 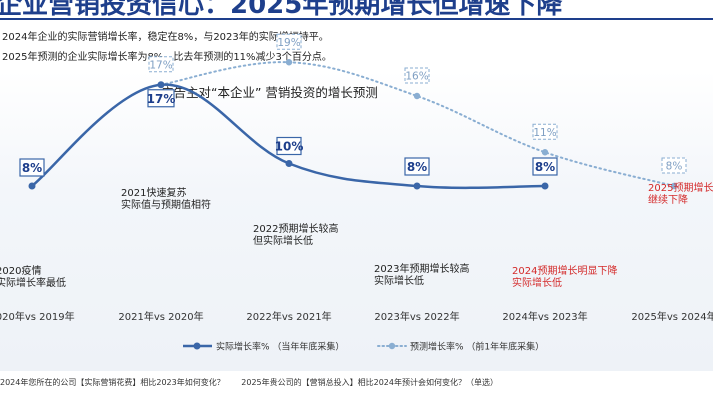 I want to click on forecast-data-label: 11%, so click(x=544, y=133).